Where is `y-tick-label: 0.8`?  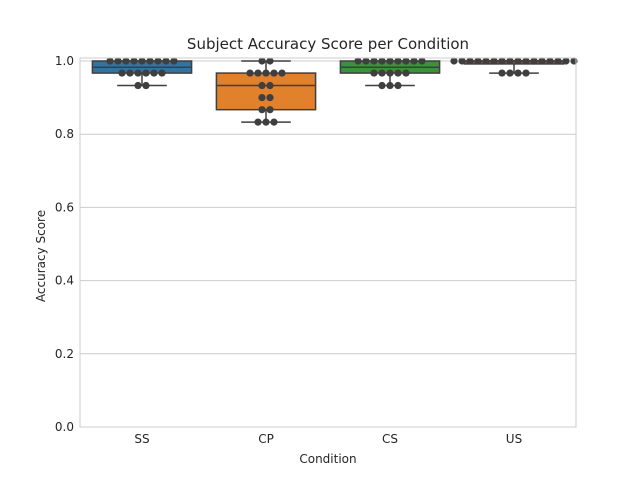 y-tick-label: 0.8 is located at coordinates (64, 134).